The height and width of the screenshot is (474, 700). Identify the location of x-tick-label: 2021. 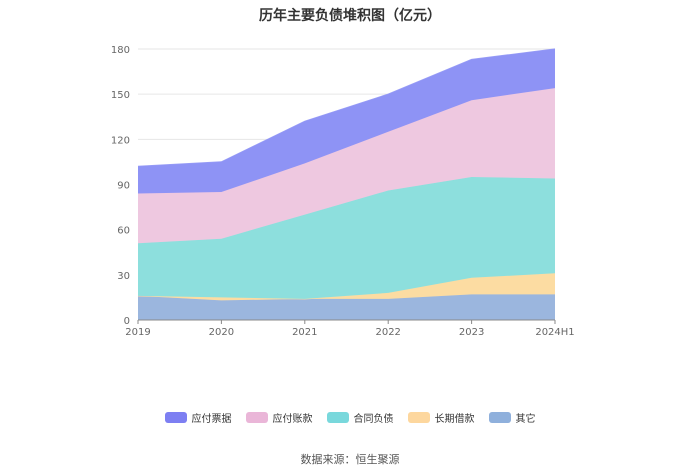
(304, 332).